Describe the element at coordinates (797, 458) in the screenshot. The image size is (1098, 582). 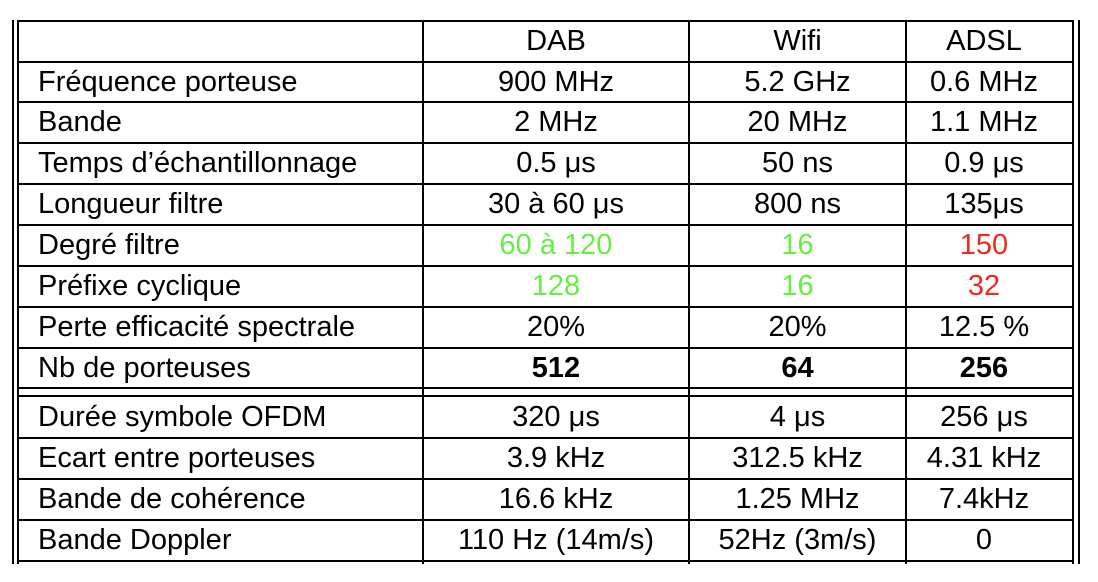
I see `table-cell: 312.5 kHz` at that location.